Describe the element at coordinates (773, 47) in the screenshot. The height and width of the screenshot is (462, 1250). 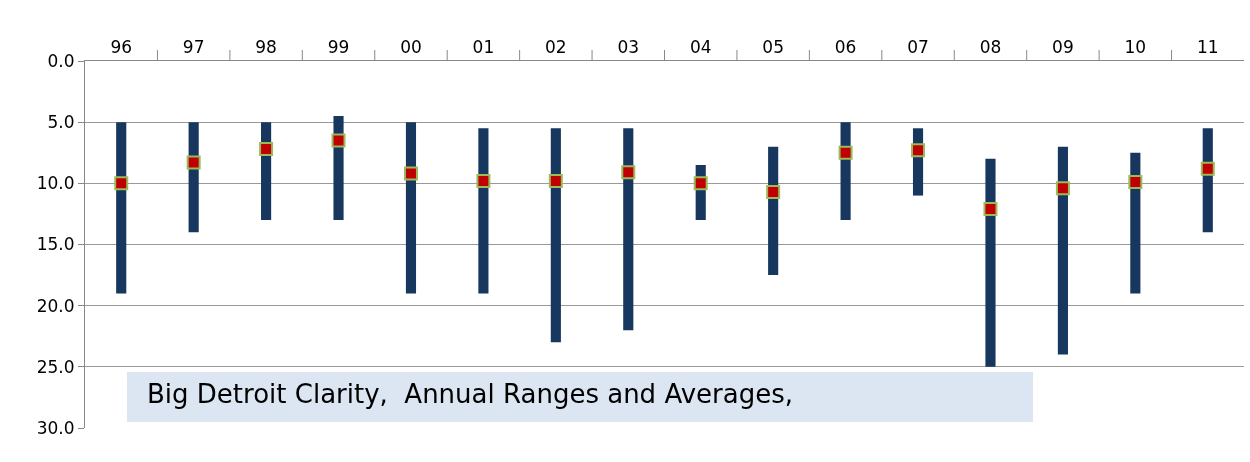
I see `x-tick-label: 05` at that location.